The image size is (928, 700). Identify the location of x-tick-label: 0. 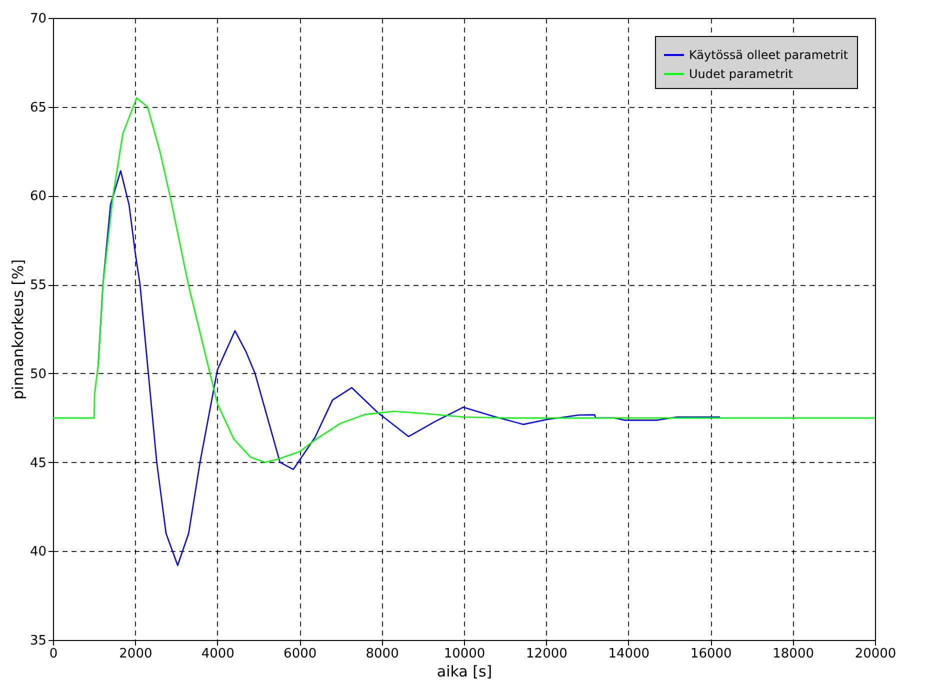
(53, 654).